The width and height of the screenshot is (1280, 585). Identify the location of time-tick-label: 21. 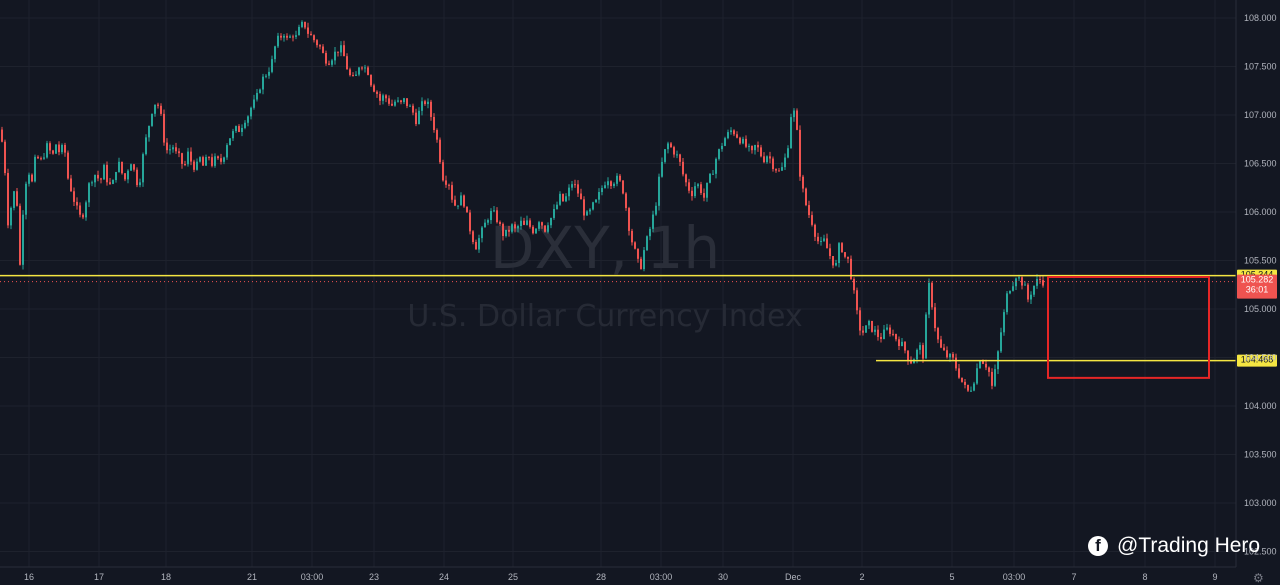
(252, 577).